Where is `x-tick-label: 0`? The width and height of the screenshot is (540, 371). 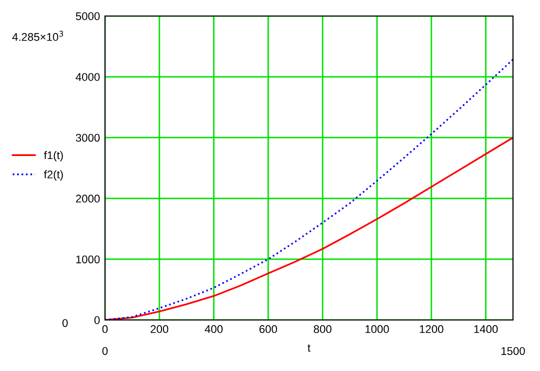 x-tick-label: 0 is located at coordinates (105, 329).